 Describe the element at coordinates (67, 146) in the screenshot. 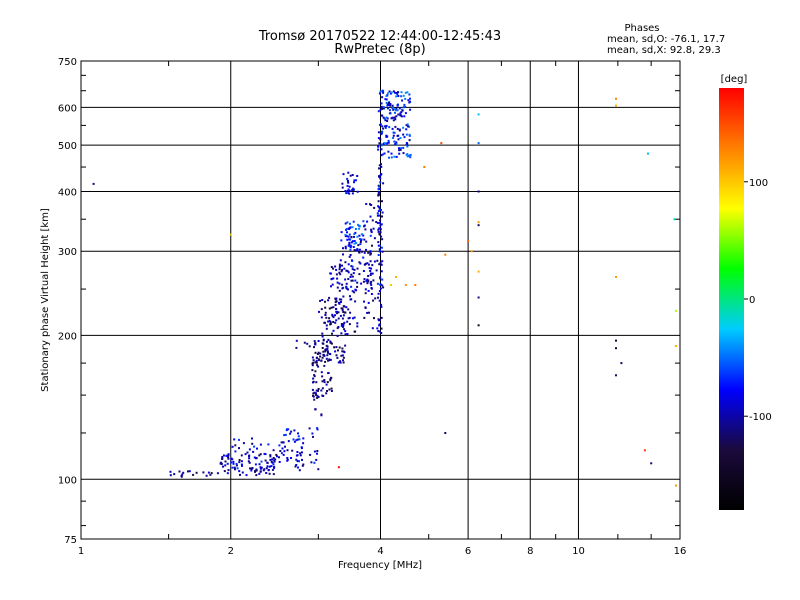

I see `y-tick-label: 500` at that location.